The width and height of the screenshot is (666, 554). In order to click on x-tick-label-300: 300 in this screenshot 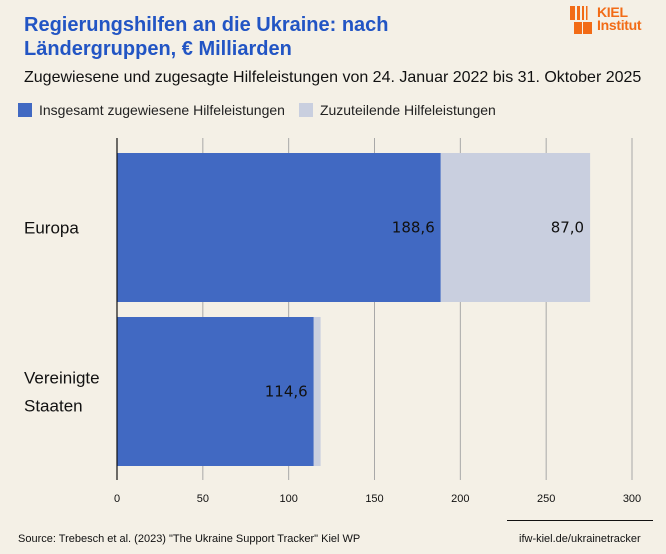, I will do `click(632, 499)`.